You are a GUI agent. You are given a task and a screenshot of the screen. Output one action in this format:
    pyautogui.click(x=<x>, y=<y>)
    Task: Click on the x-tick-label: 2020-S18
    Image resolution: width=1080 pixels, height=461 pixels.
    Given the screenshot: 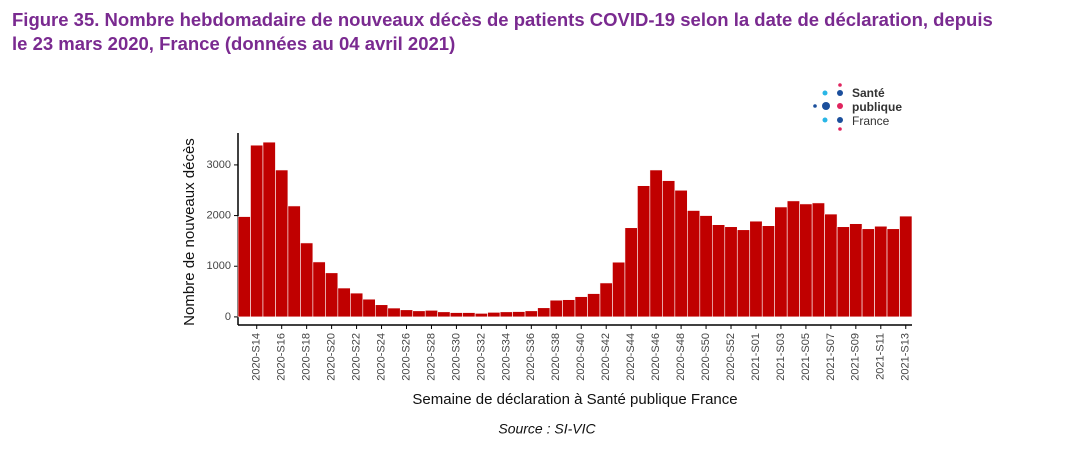 What is the action you would take?
    pyautogui.click(x=307, y=357)
    